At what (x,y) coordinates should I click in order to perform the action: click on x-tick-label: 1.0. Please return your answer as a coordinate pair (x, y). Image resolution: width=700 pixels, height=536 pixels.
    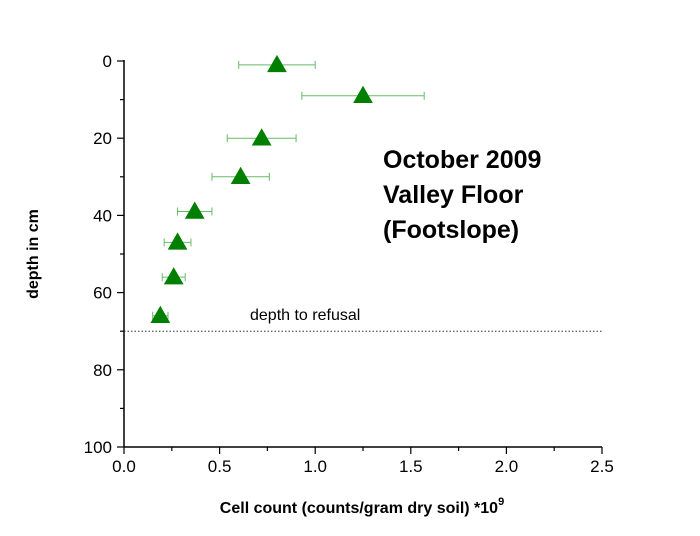
    Looking at the image, I should click on (315, 466).